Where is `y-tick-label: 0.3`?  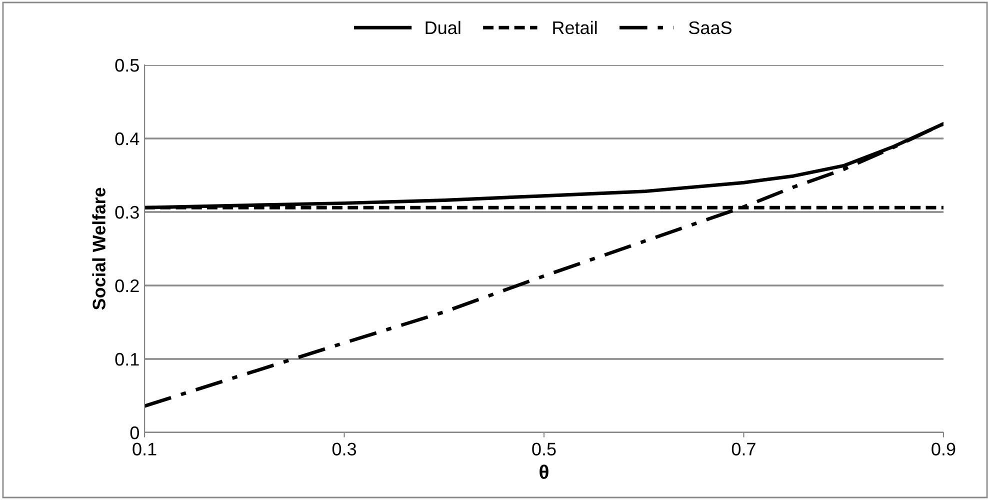 y-tick-label: 0.3 is located at coordinates (127, 212).